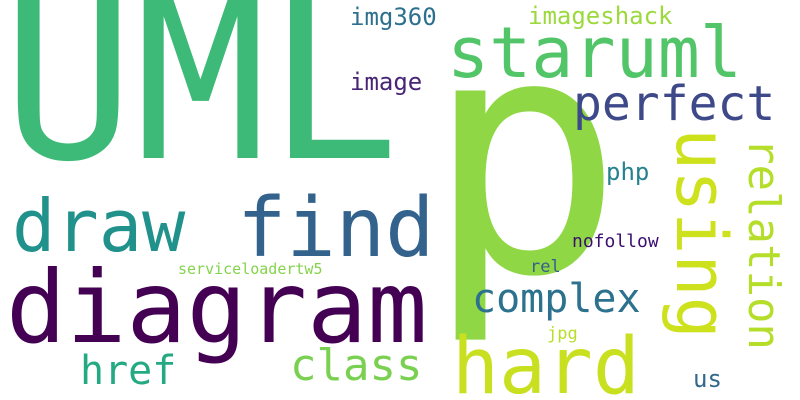 The height and width of the screenshot is (400, 800). I want to click on word-image: image, so click(386, 82).